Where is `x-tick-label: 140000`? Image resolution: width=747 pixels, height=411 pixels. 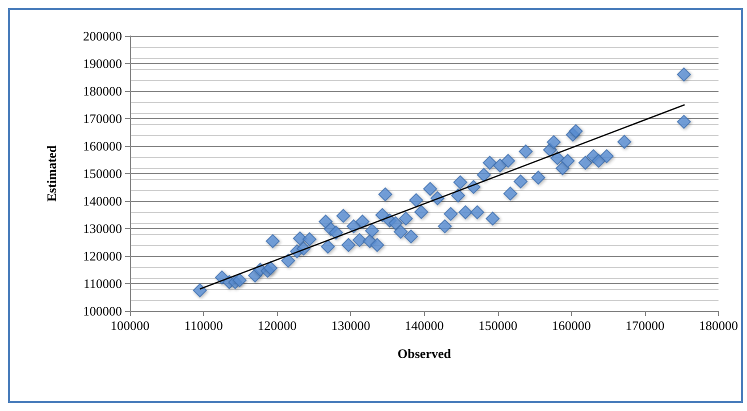
x-tick-label: 140000 is located at coordinates (424, 325).